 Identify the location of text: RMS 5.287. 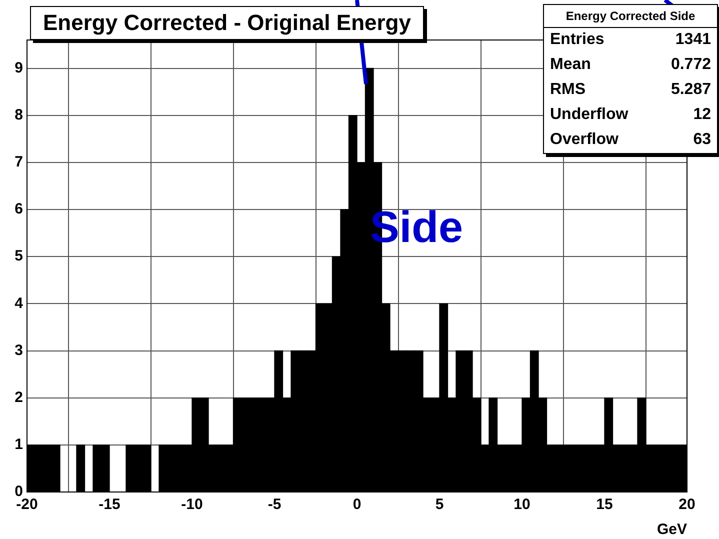
(630, 89).